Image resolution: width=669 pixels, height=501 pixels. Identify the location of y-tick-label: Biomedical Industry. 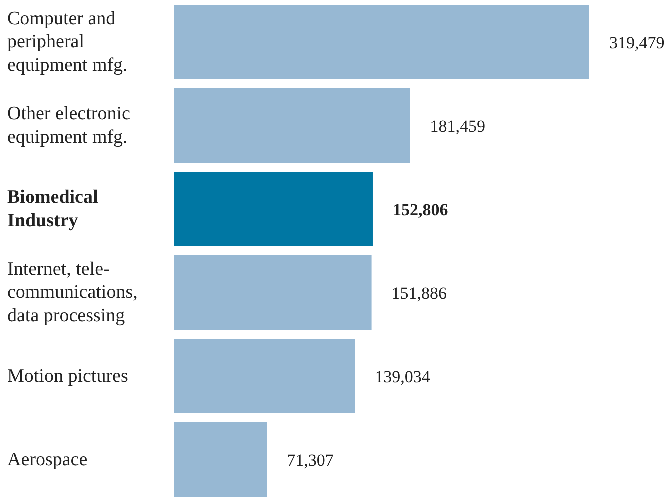
(53, 209).